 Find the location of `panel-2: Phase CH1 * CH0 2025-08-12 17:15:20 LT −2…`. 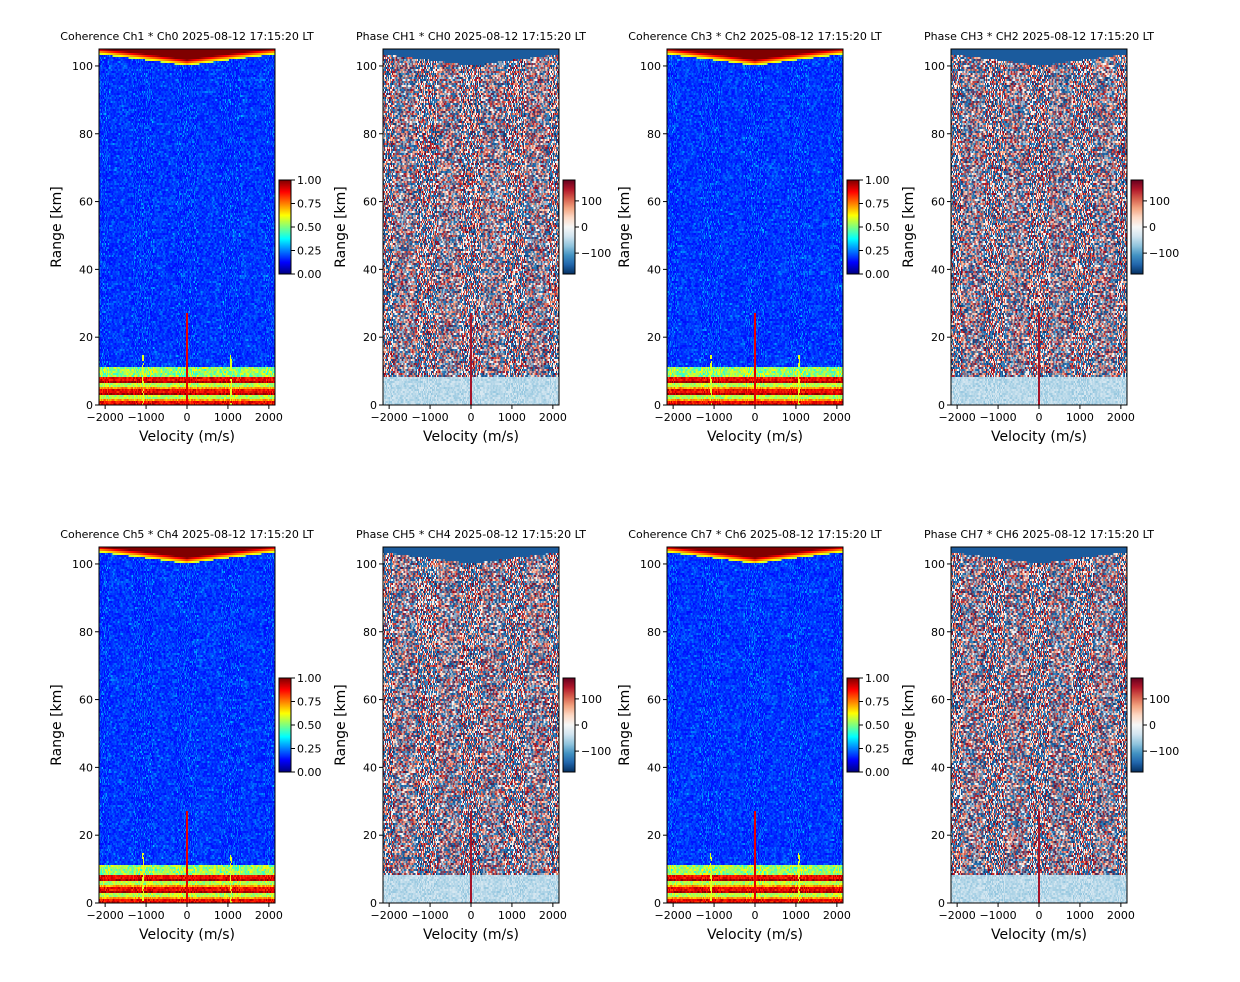

panel-2: Phase CH1 * CH0 2025-08-12 17:15:20 LT −2… is located at coordinates (472, 237).